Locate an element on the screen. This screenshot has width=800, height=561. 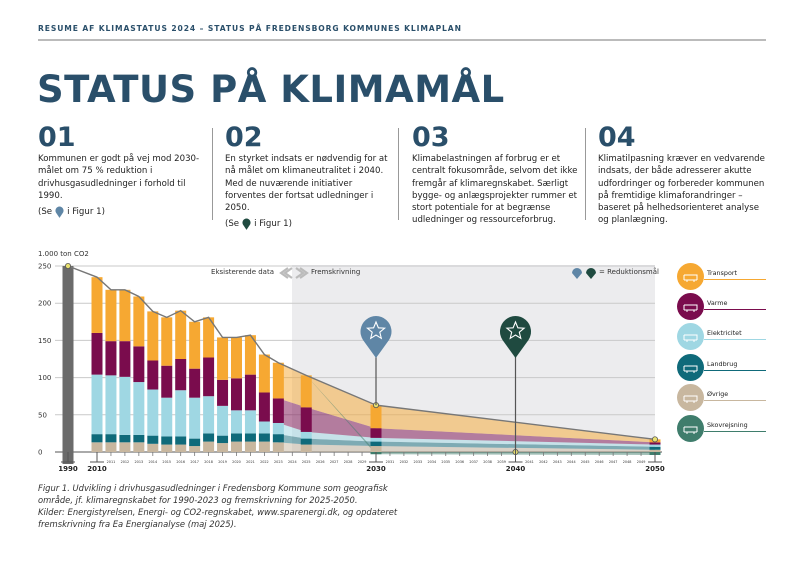
bar-segment-landbrug-2030 is located at coordinates (376, 444).